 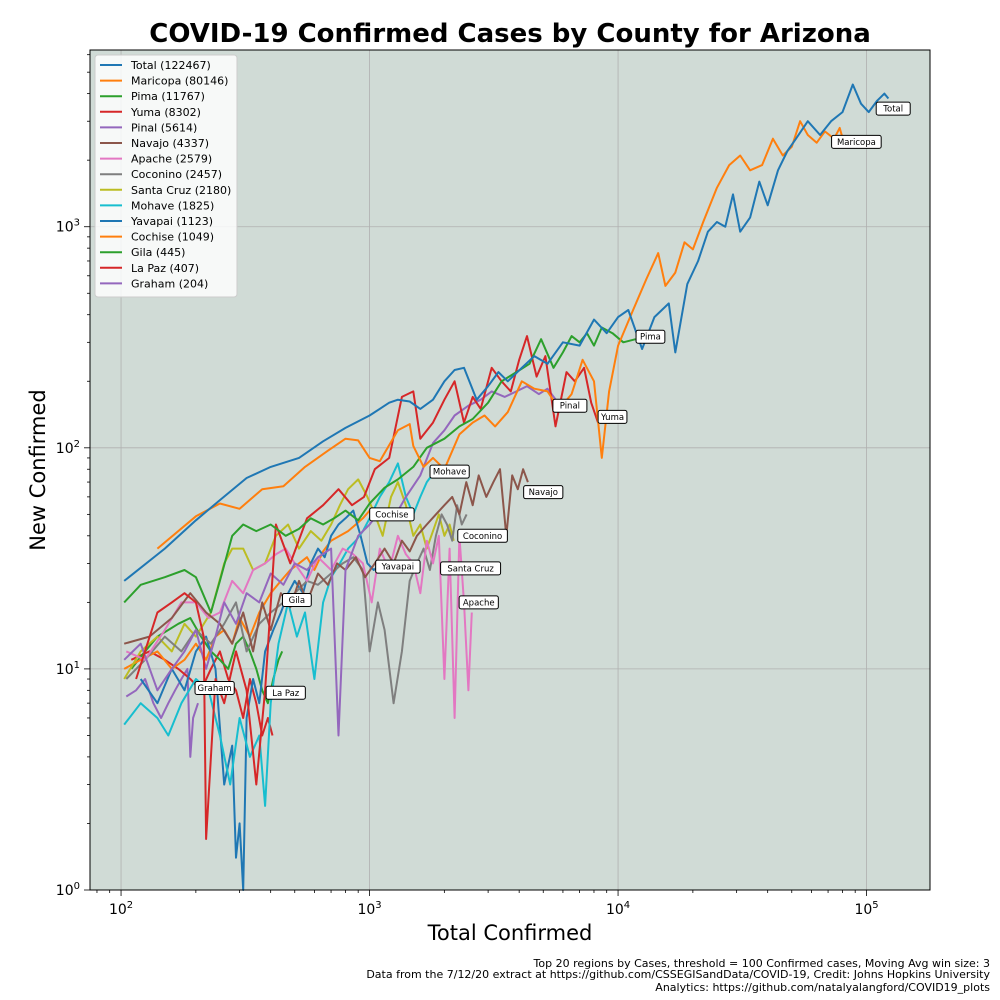 I want to click on y-tick-label: 100, so click(x=68, y=890).